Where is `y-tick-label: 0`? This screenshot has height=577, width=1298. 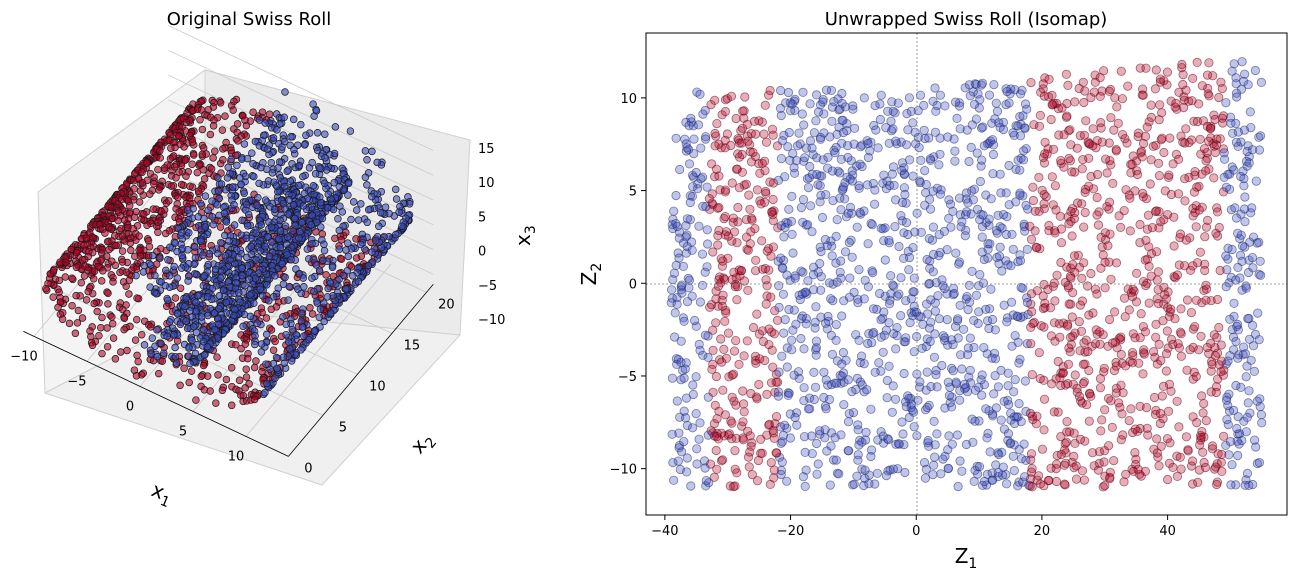 y-tick-label: 0 is located at coordinates (633, 284).